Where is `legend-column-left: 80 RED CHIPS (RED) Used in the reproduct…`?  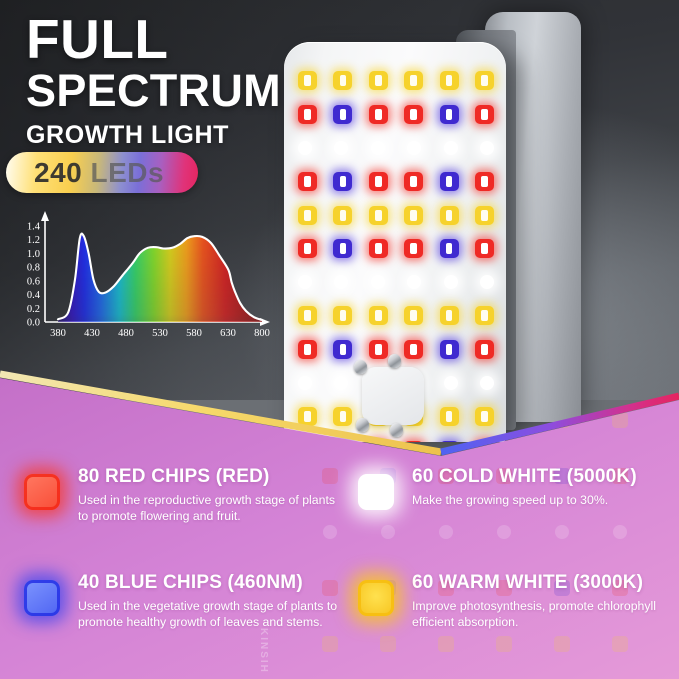
legend-column-left: 80 RED CHIPS (RED) Used in the reproduct… is located at coordinates (181, 561).